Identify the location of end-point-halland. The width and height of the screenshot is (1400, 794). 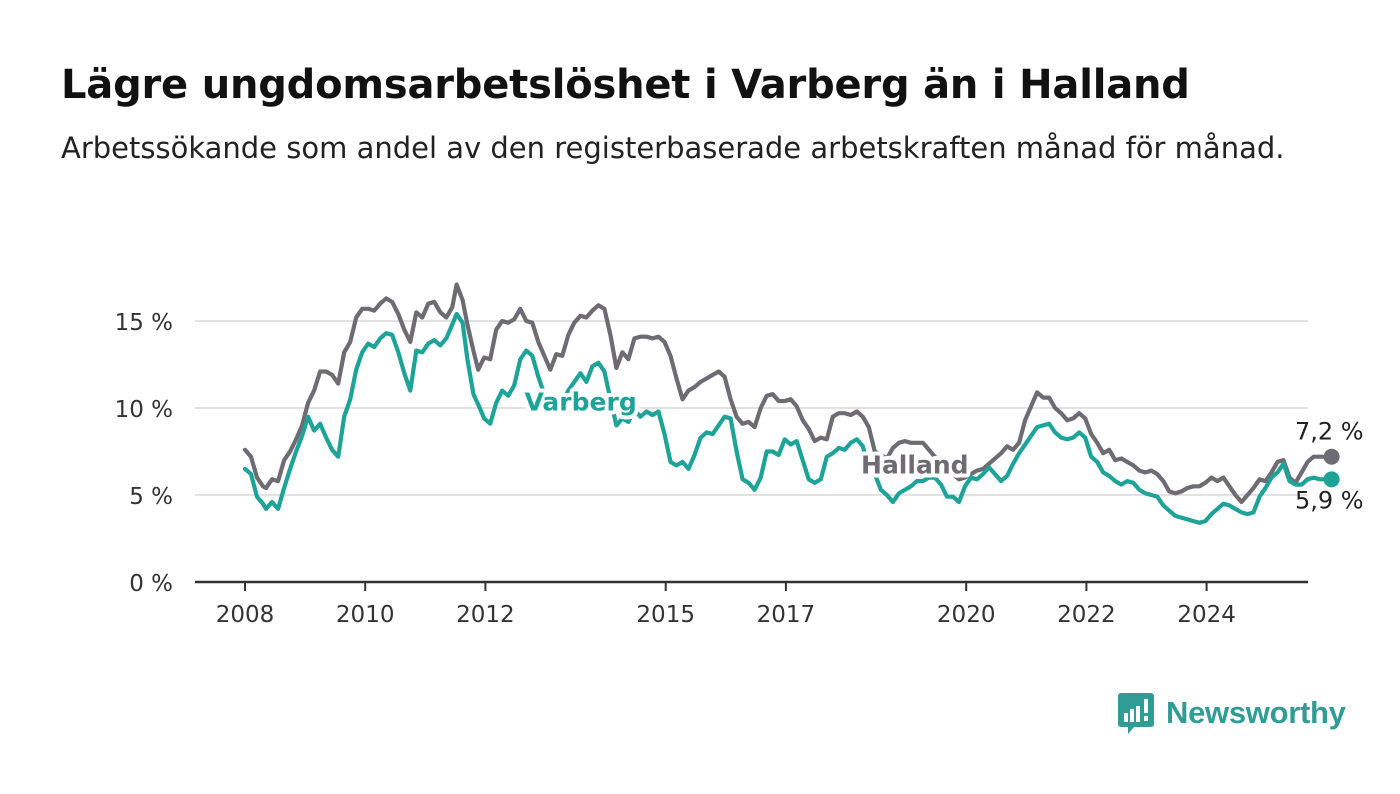
(1331, 456).